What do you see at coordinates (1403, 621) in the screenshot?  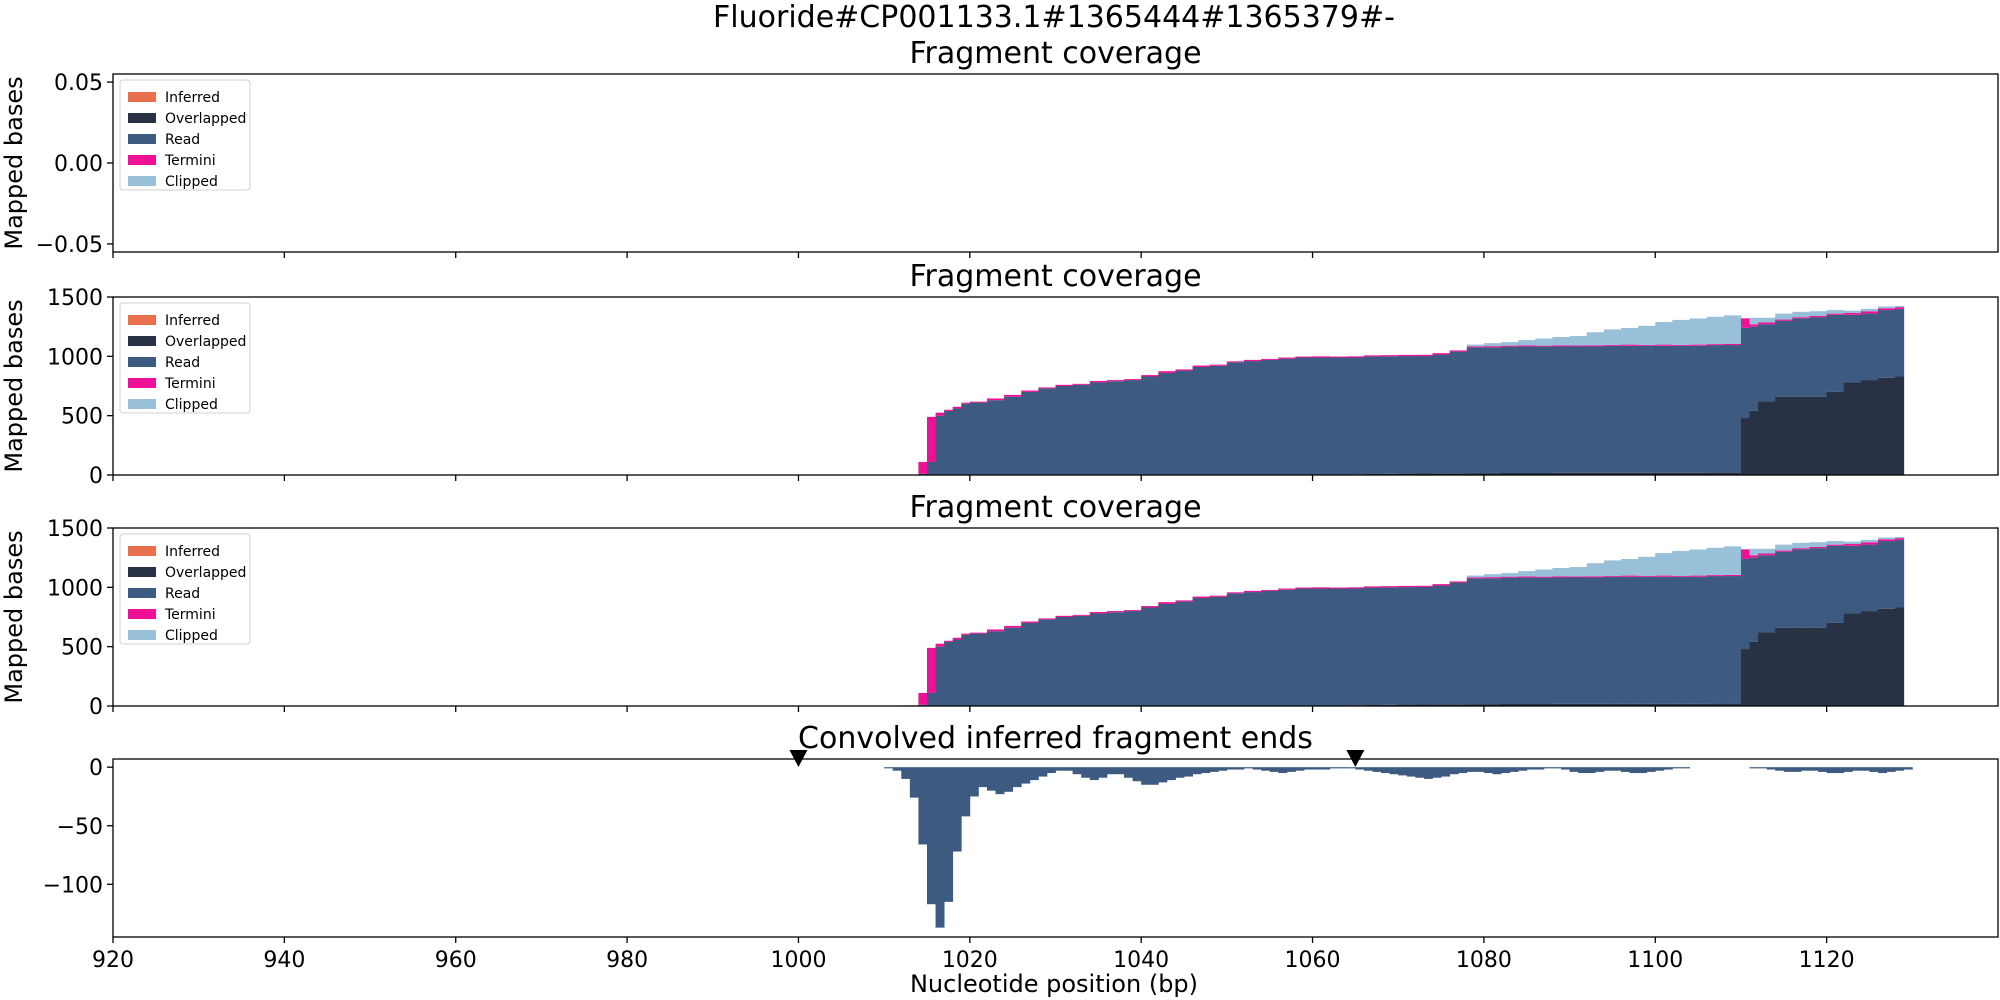 I see `data-marks` at bounding box center [1403, 621].